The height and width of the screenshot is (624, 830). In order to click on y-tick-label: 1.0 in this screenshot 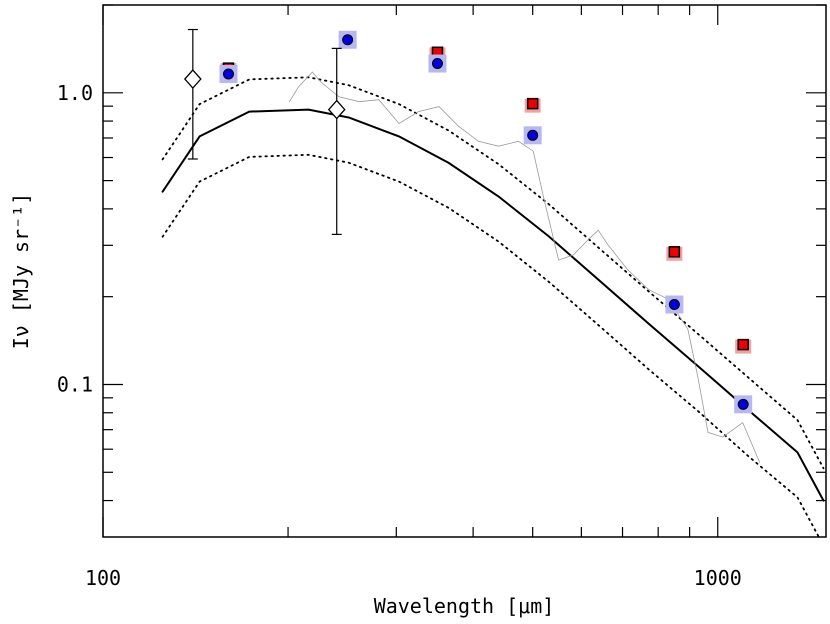, I will do `click(75, 93)`.